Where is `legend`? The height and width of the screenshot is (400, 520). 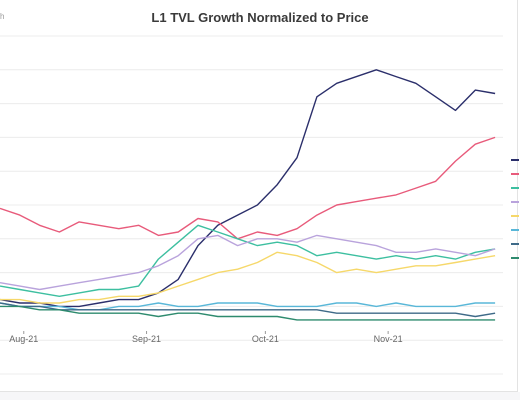
legend is located at coordinates (515, 209).